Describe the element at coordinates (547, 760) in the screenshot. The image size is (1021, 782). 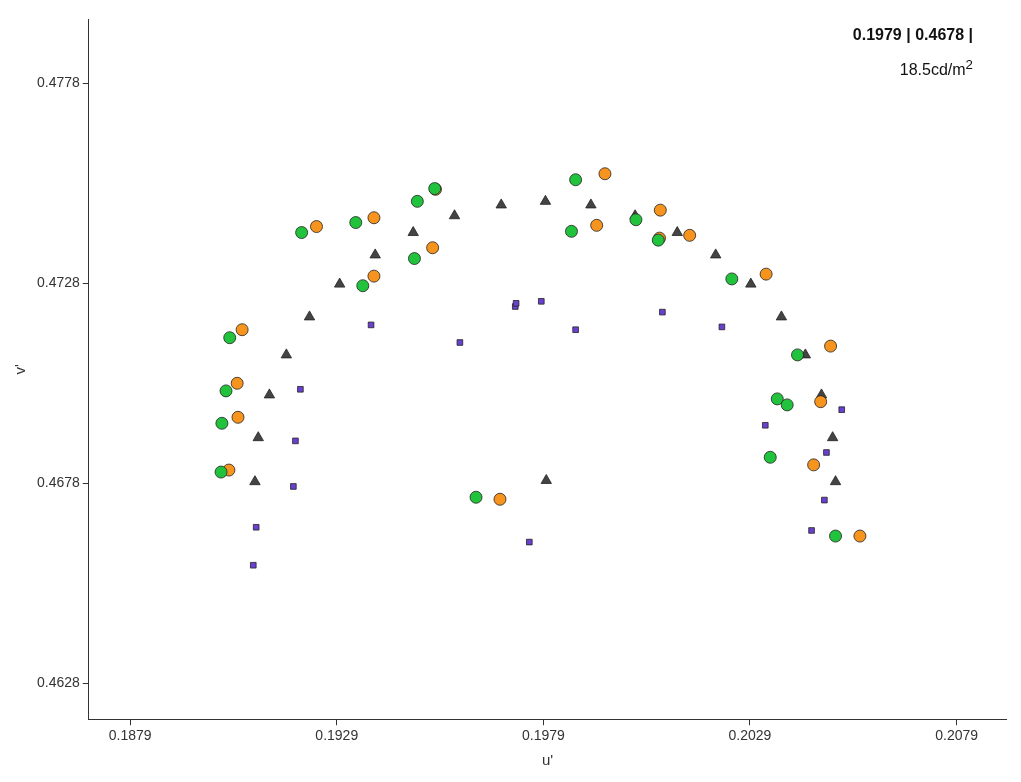
I see `x-axis-title: u'` at that location.